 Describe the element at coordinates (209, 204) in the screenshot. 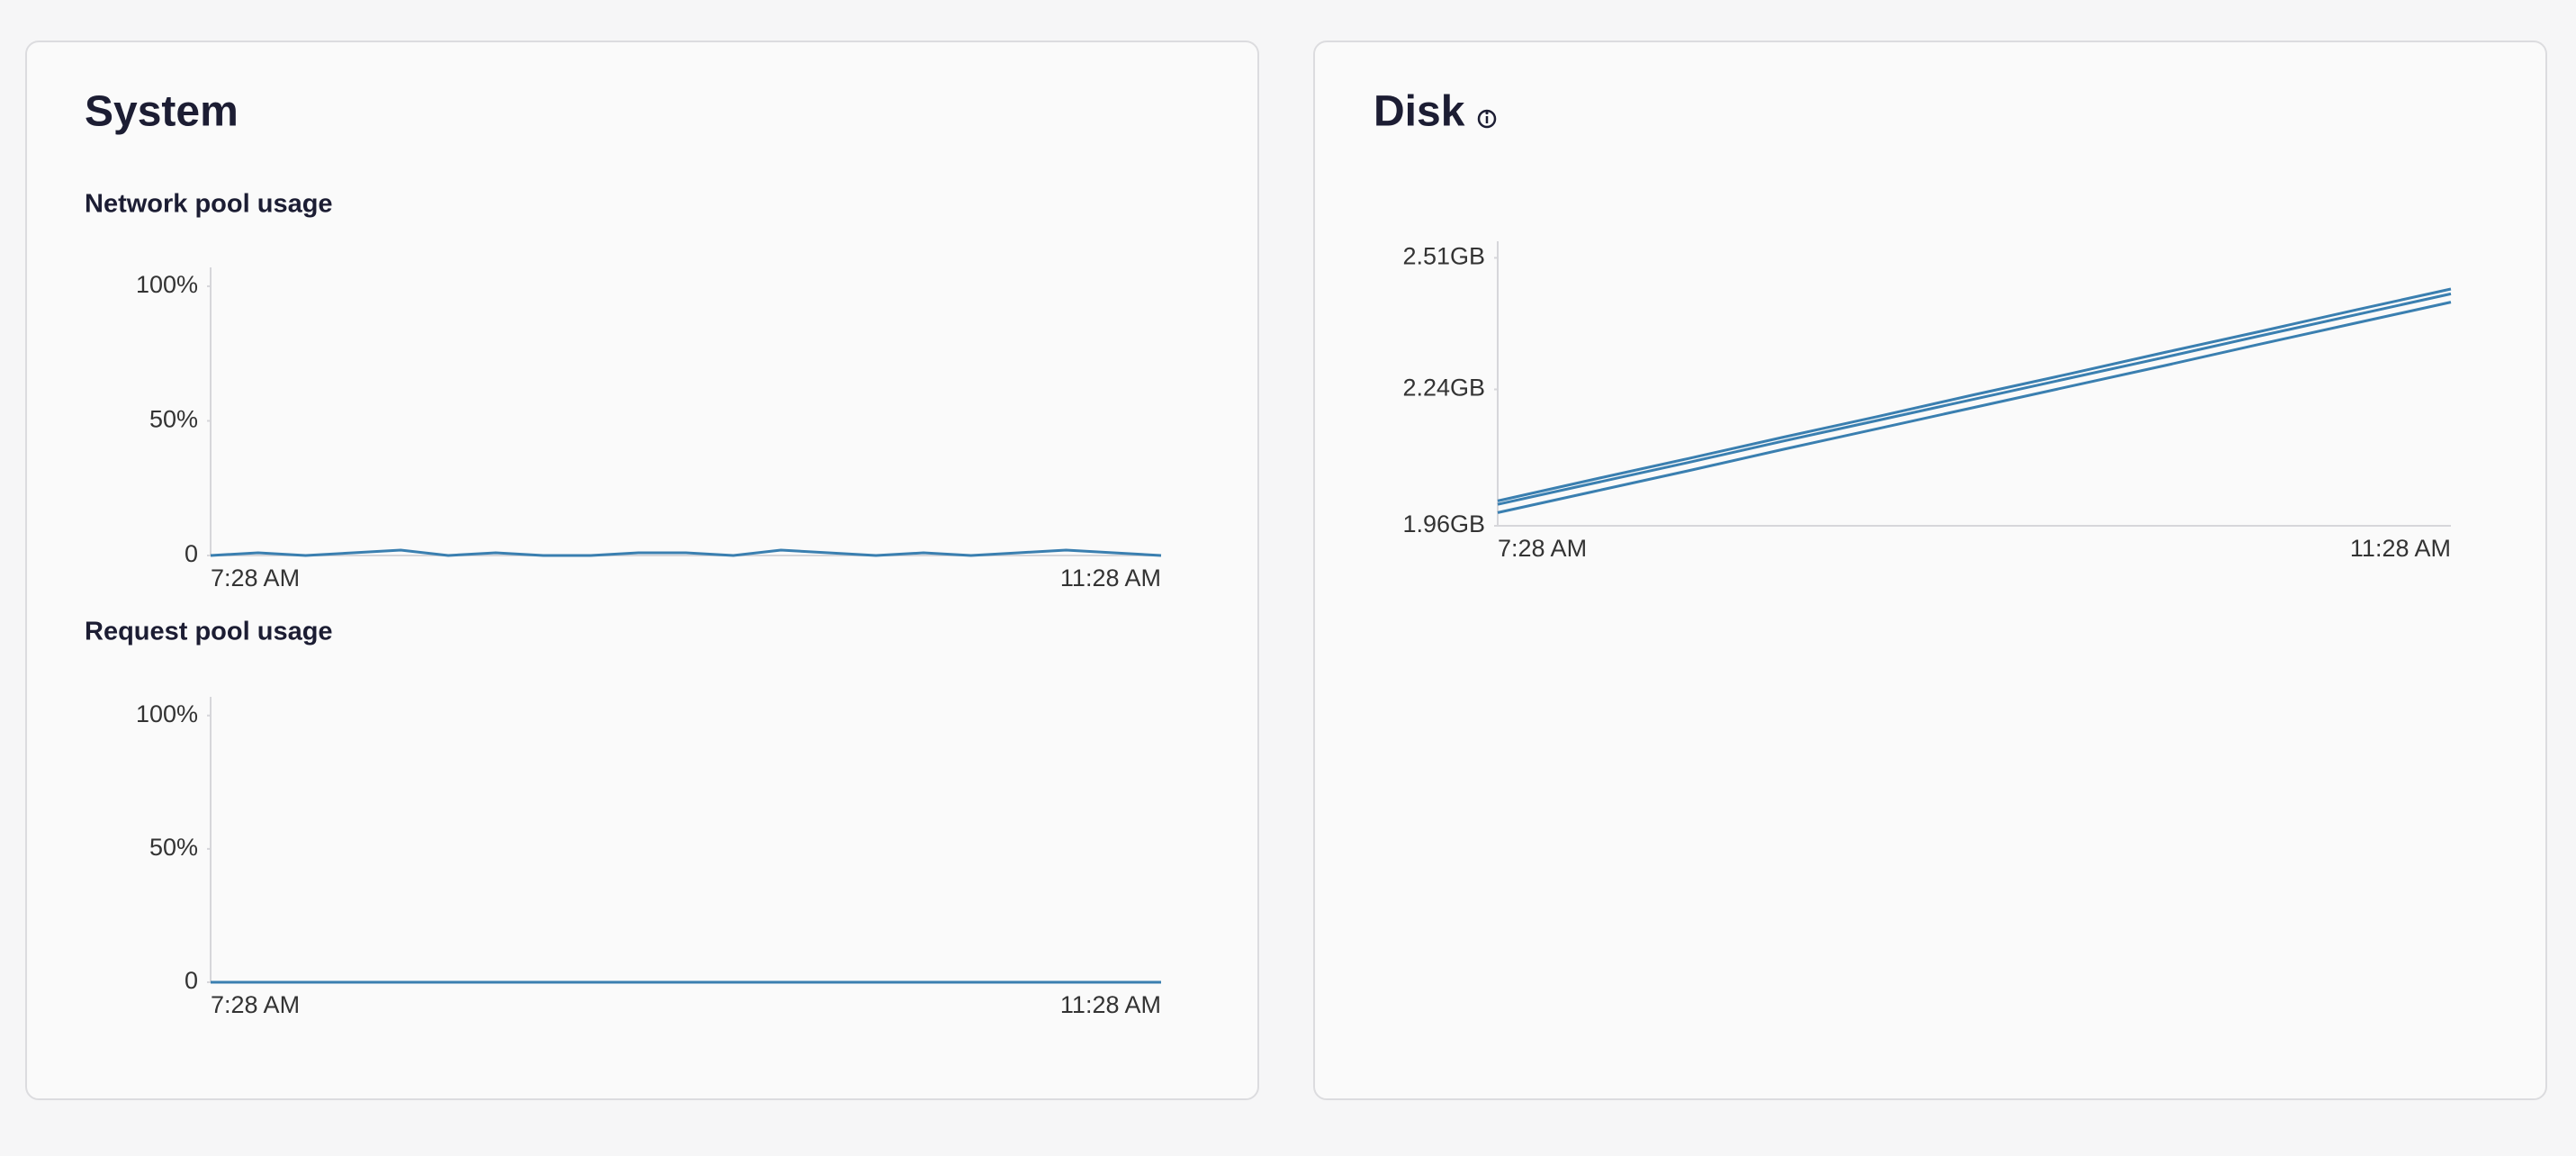

I see `chart-title: Network pool usage` at that location.